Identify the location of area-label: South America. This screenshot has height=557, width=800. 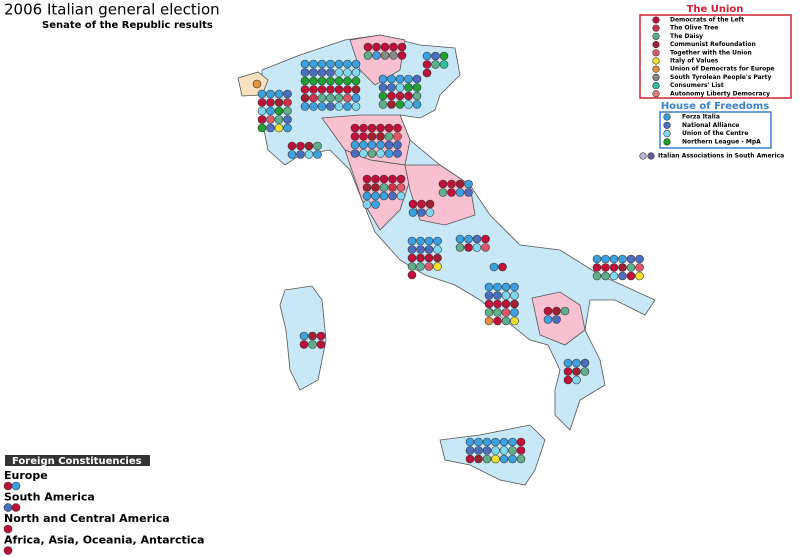
(49, 497).